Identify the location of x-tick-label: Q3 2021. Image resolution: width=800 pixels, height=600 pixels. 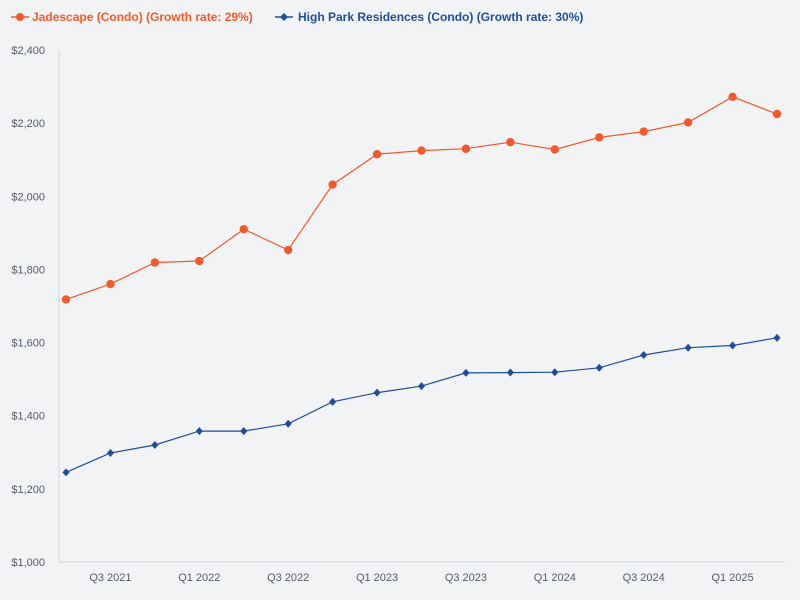
(110, 578).